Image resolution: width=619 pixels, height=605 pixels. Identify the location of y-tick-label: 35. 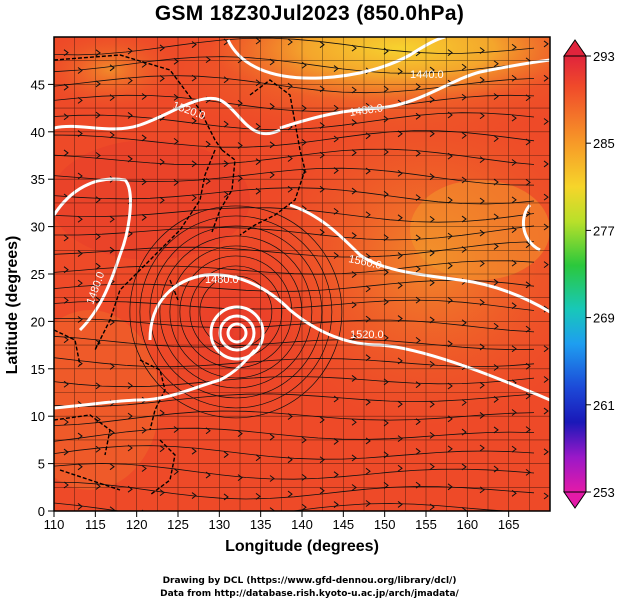
(38, 179).